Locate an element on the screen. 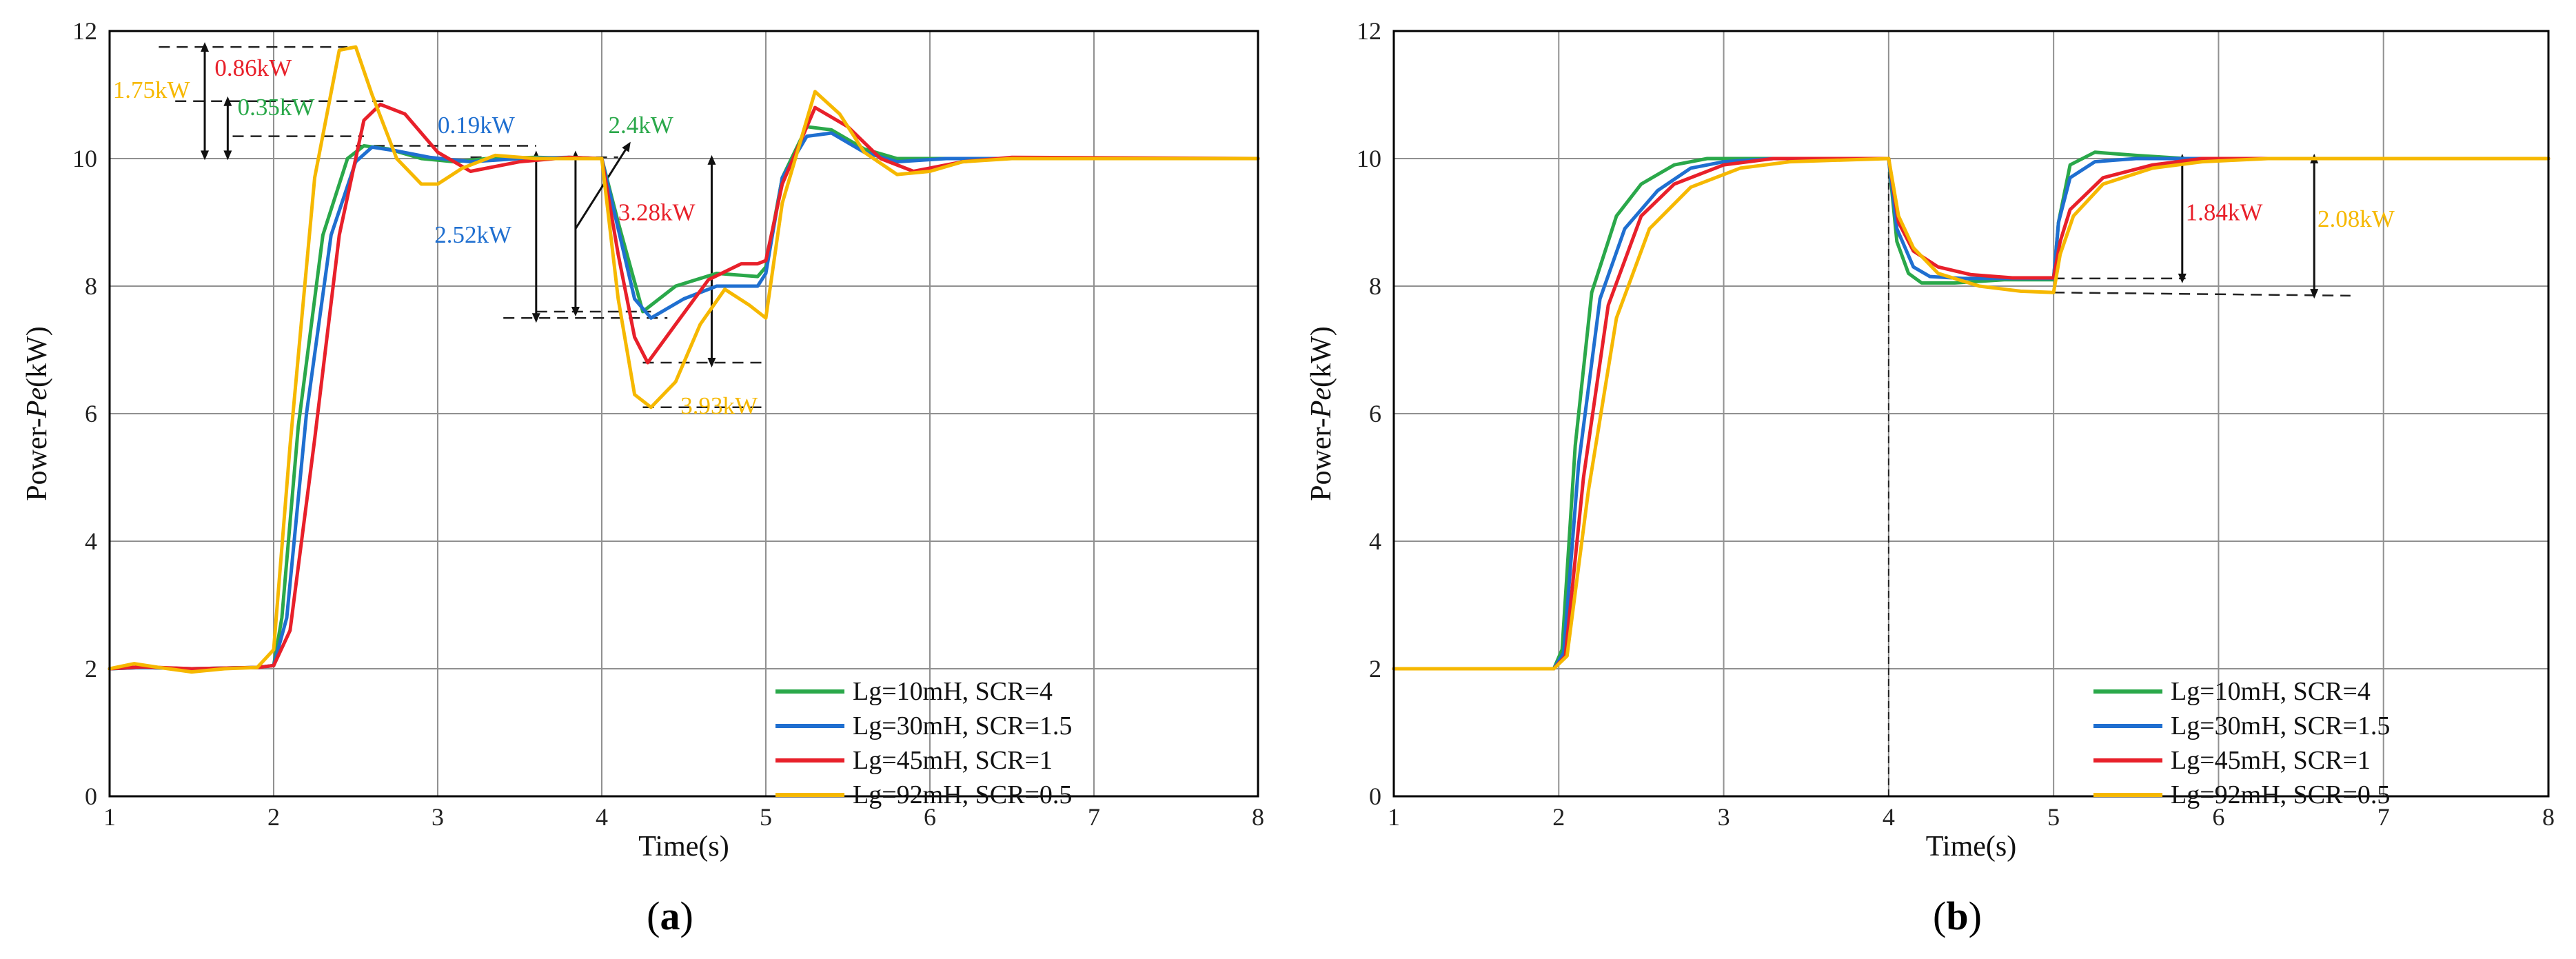  annotation-label: 2.4kW is located at coordinates (641, 125).